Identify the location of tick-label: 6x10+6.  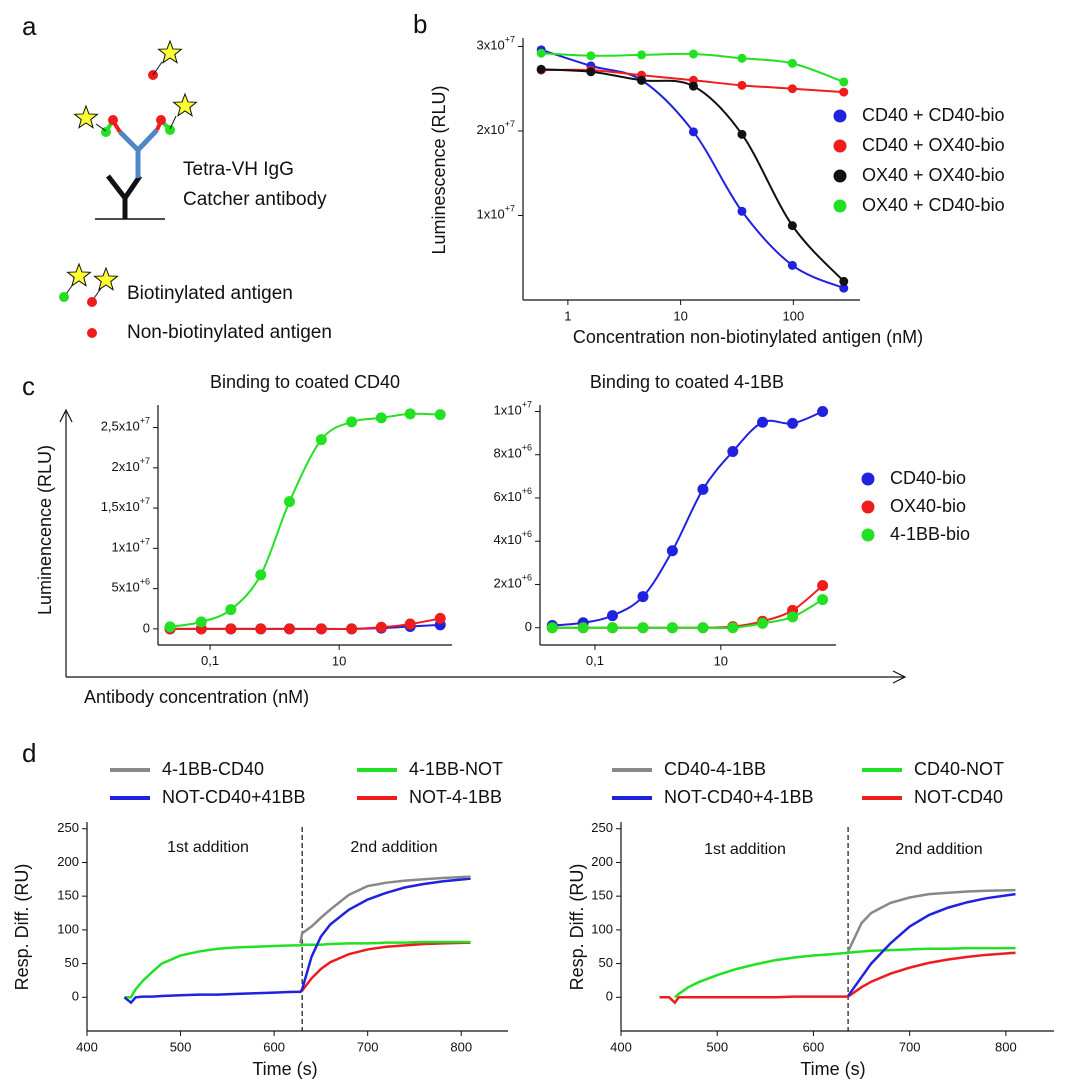
(513, 495).